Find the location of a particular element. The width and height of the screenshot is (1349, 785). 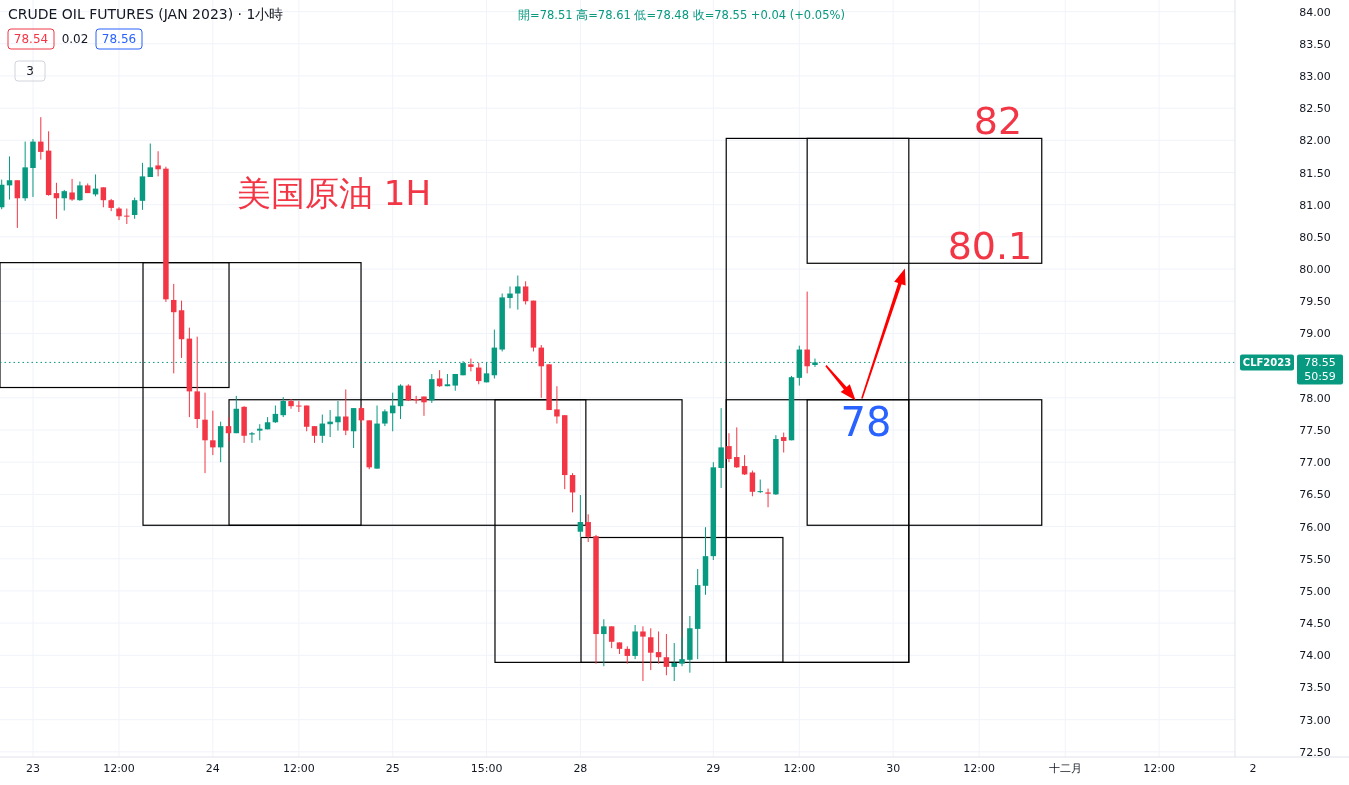

annotation: 80.1 is located at coordinates (990, 246).